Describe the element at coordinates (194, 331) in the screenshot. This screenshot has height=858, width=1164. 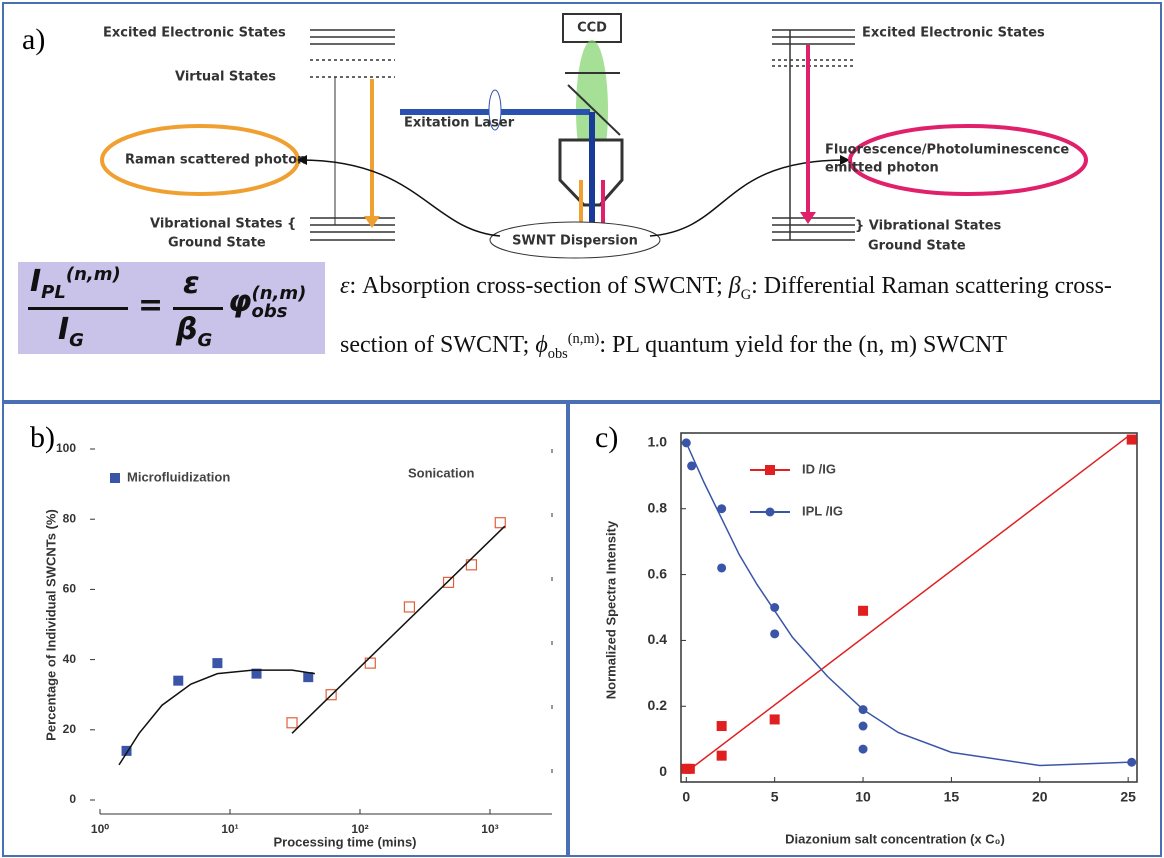
I see `eq-den: βG` at that location.